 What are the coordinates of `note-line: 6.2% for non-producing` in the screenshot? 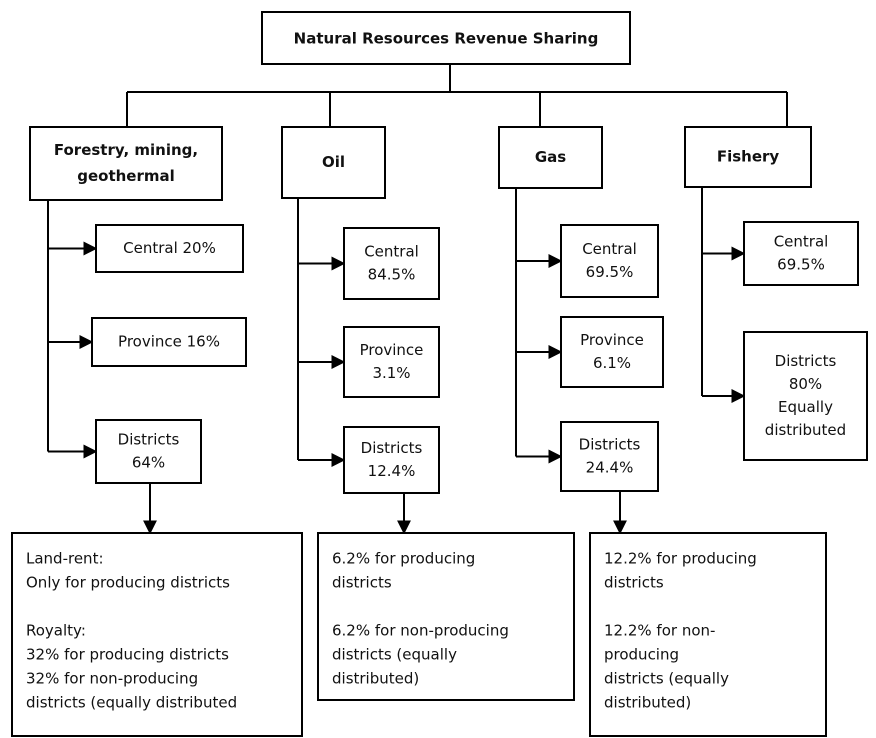 It's located at (420, 631).